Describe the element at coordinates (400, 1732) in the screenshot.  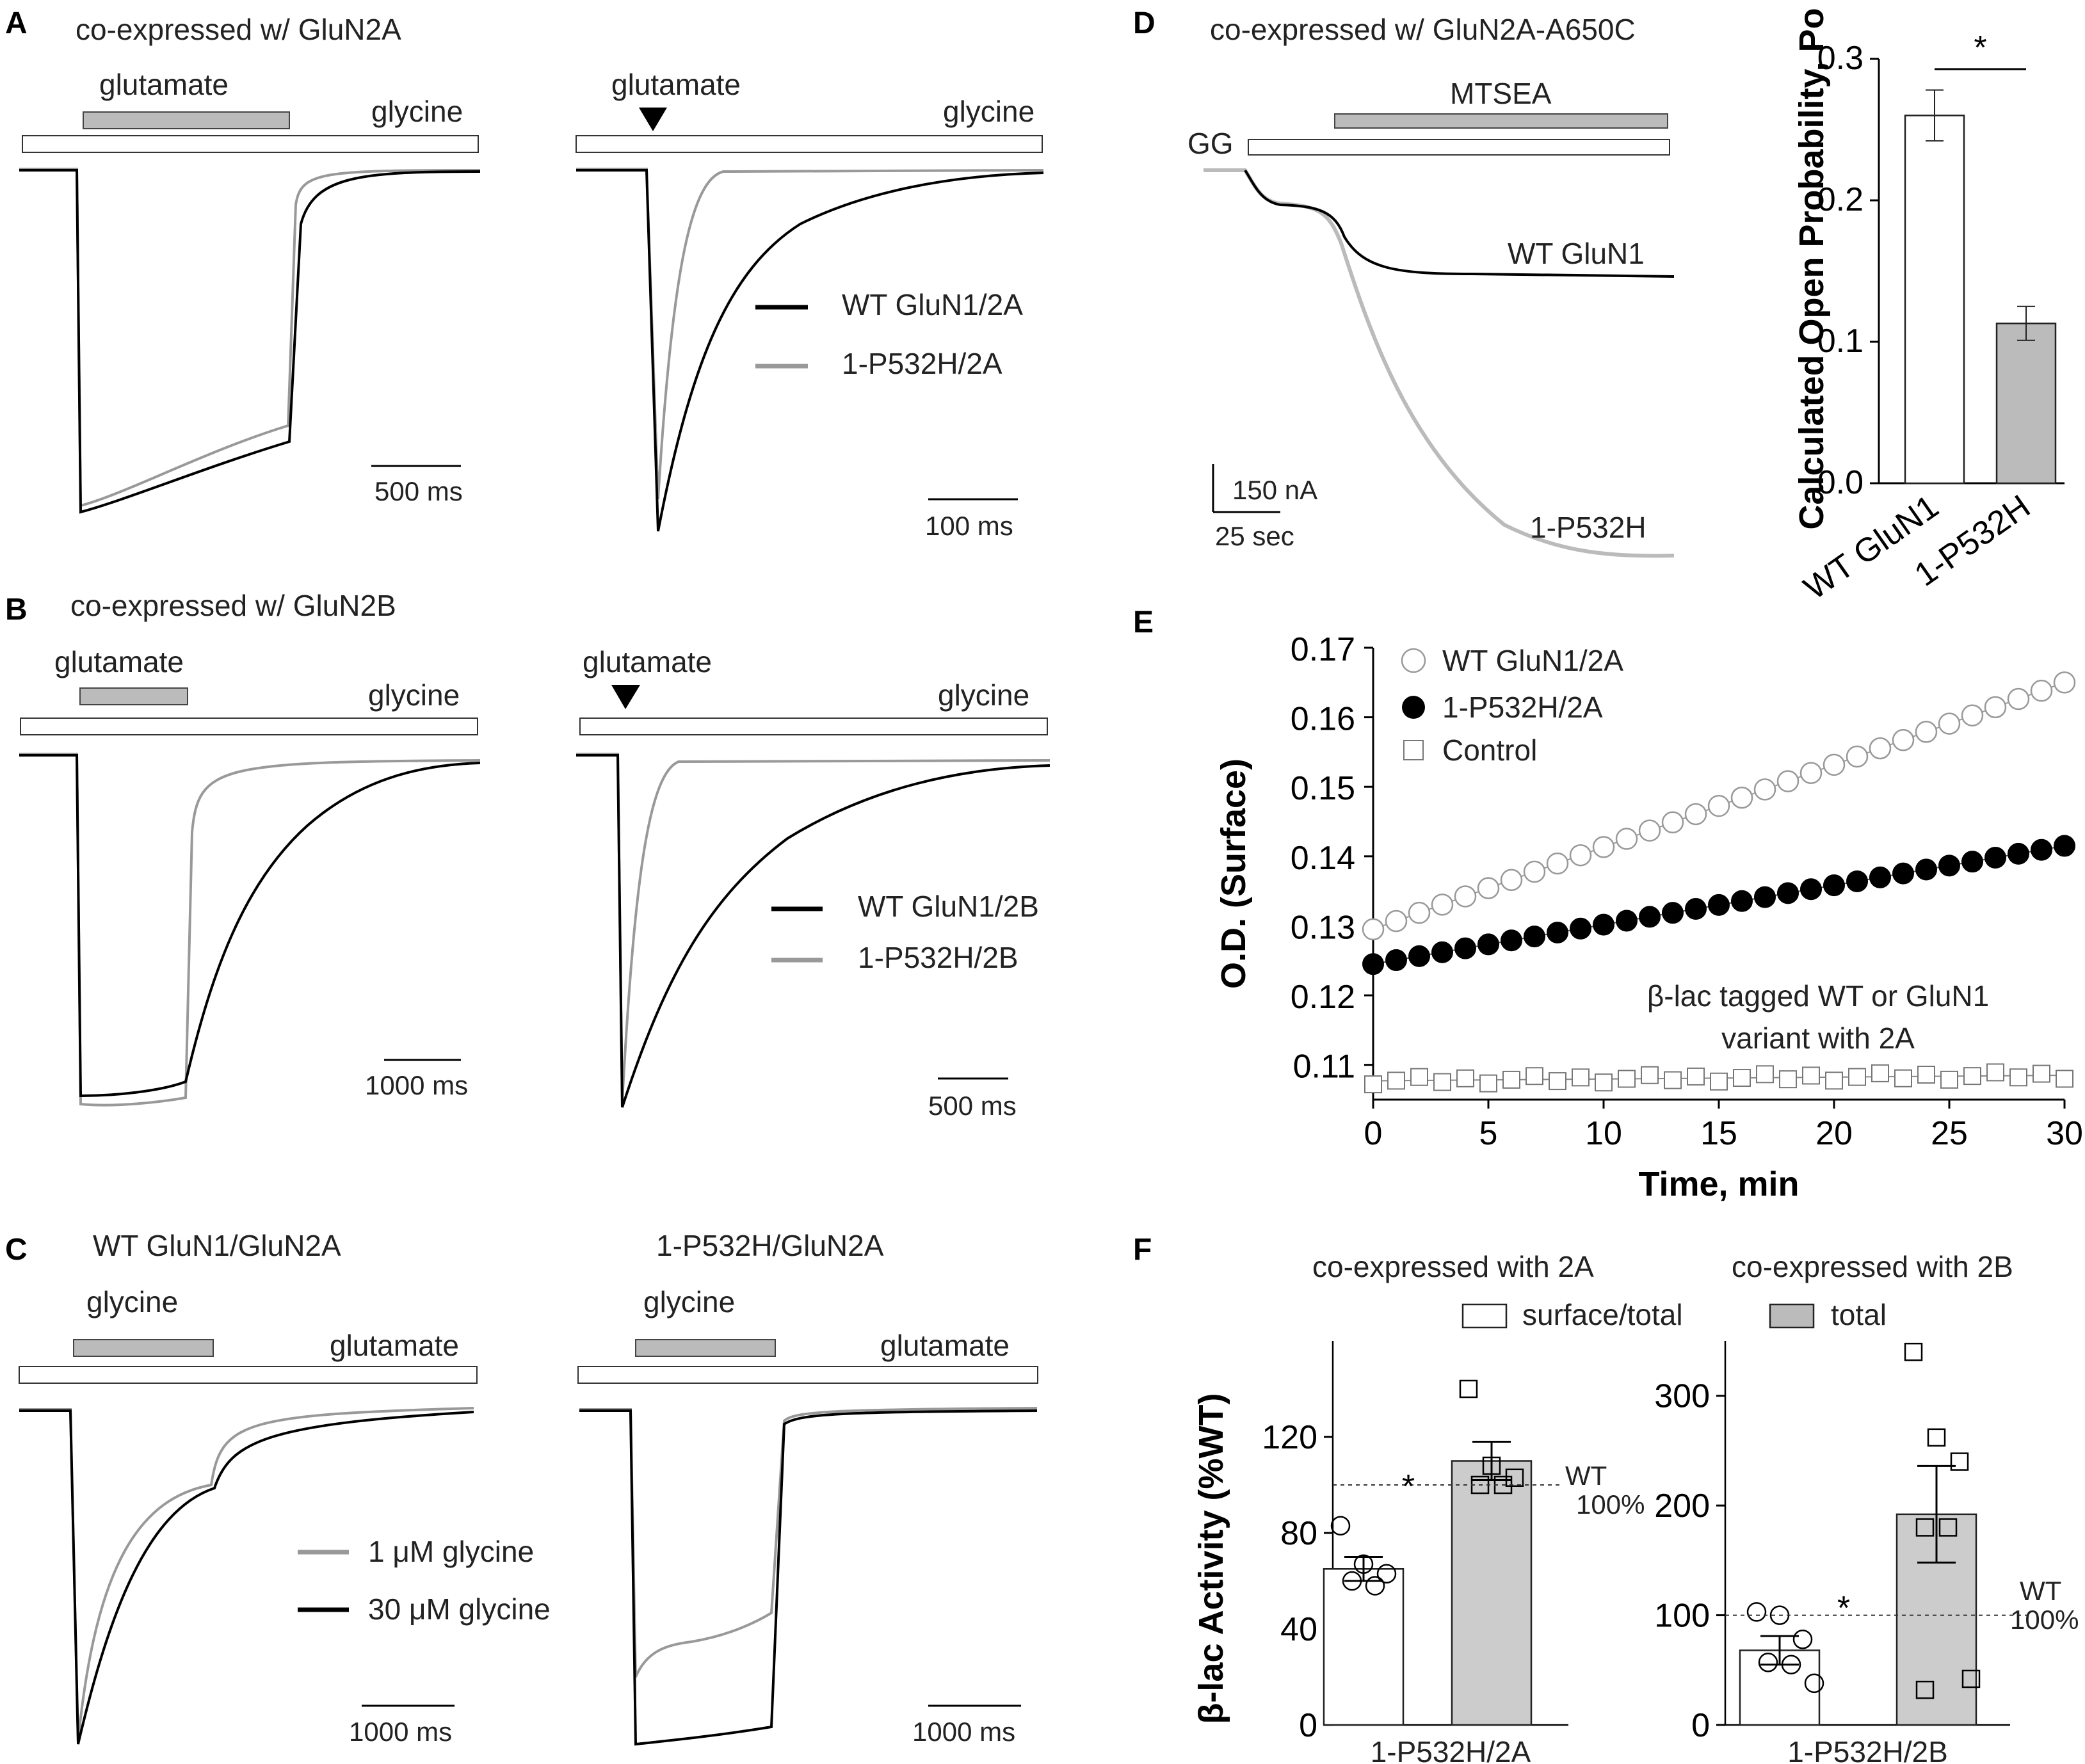
I see `panel-c-left-scale-label: 1000 ms` at that location.